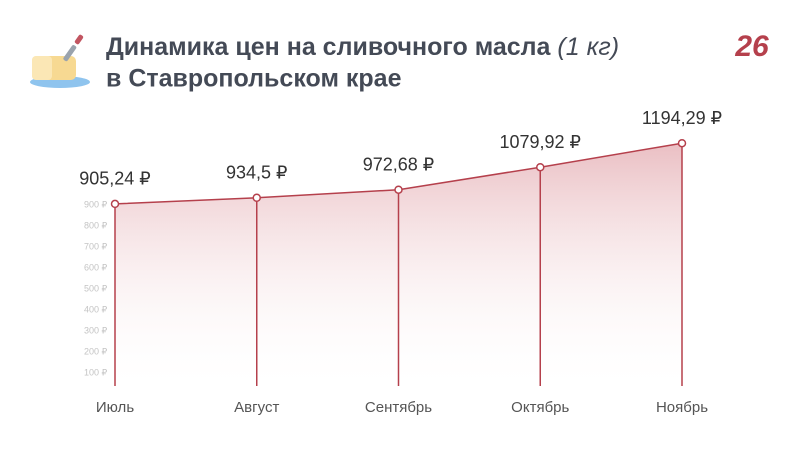 The height and width of the screenshot is (452, 800). Describe the element at coordinates (115, 407) in the screenshot. I see `x-tick-label: Июль` at that location.